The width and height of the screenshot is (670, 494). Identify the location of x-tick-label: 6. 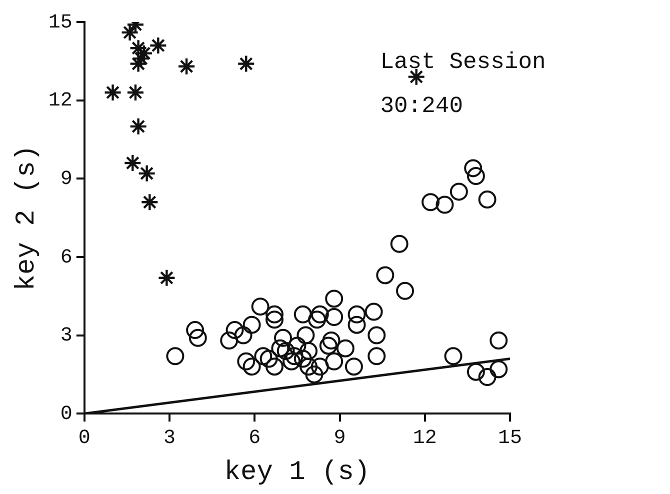
(254, 438).